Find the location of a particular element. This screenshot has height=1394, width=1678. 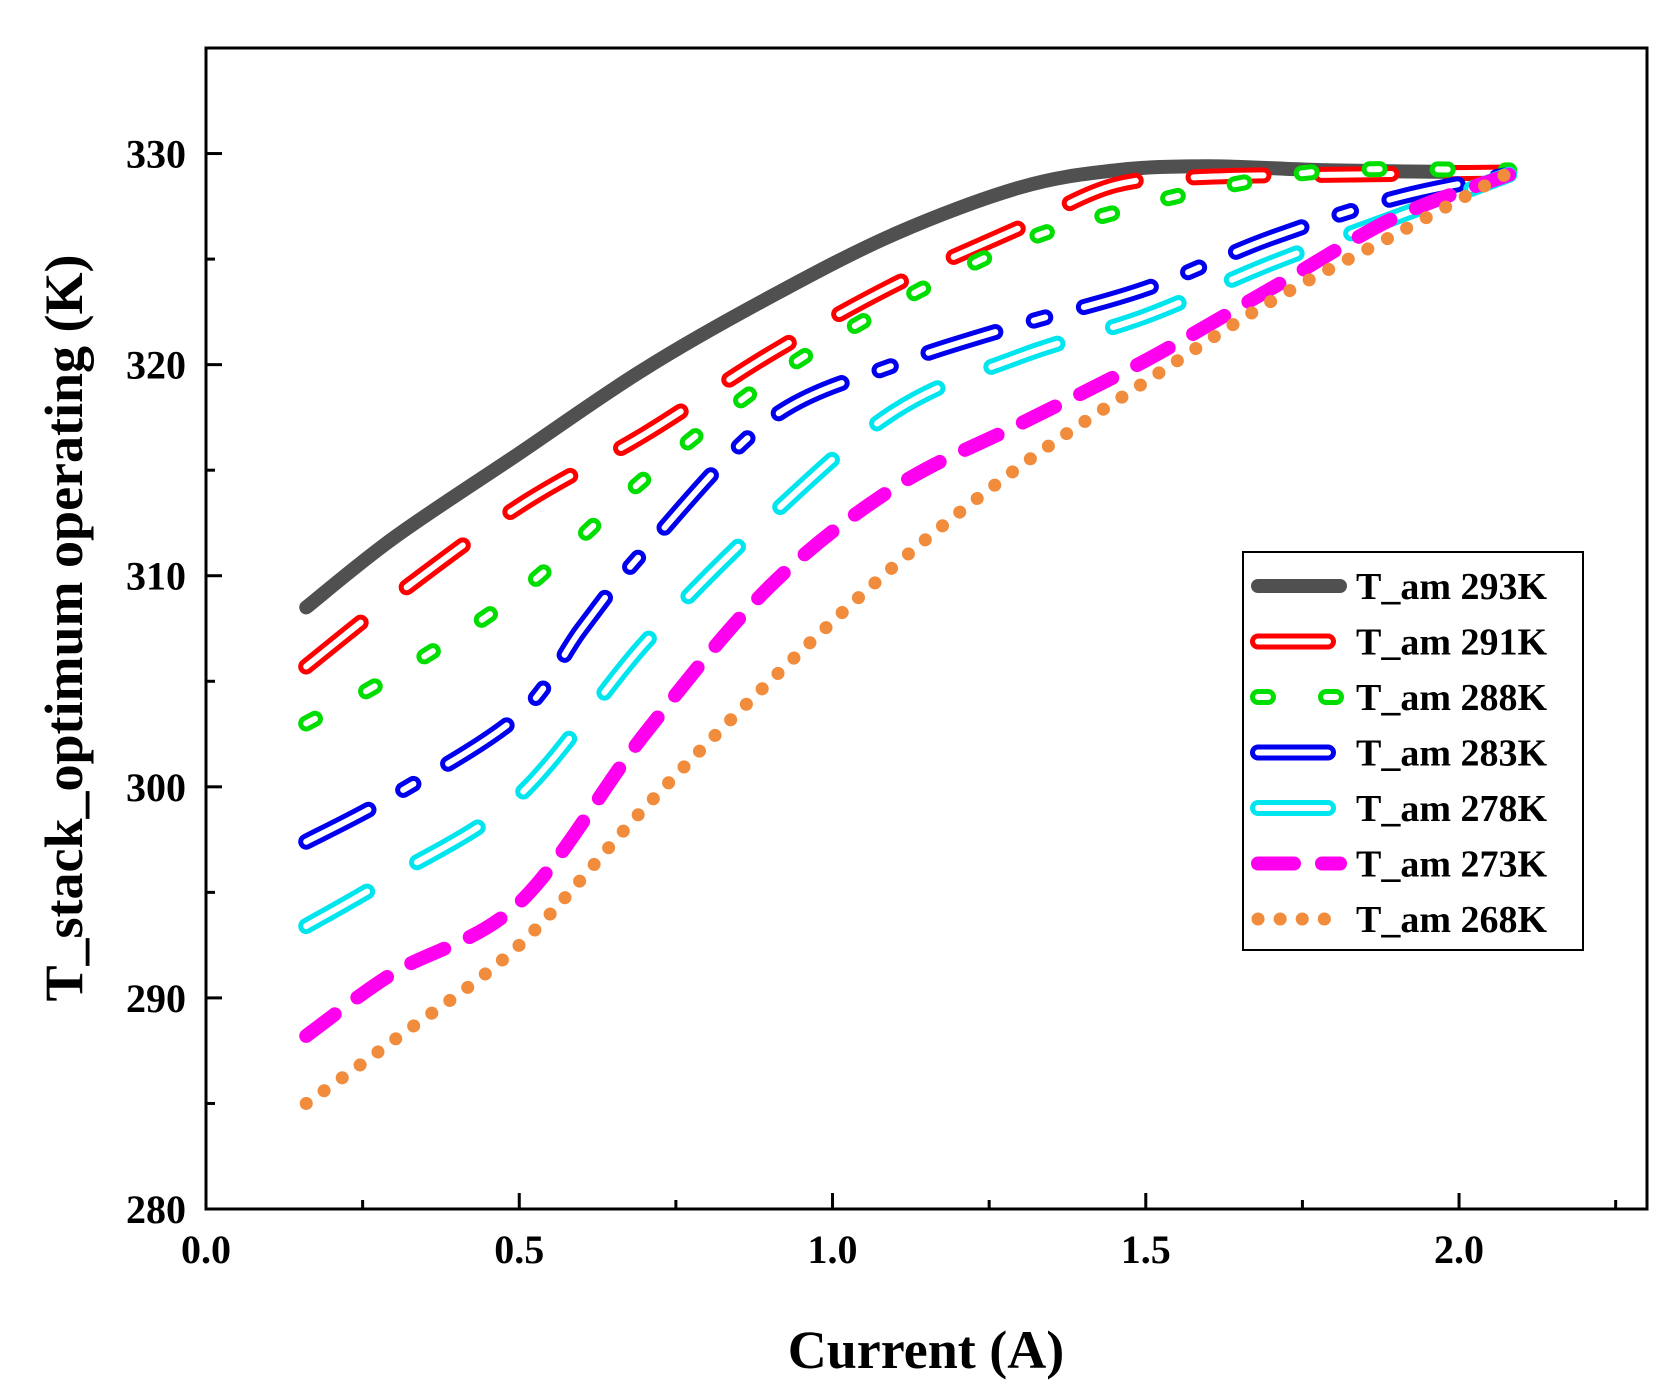

x-tick-label: 2.0 is located at coordinates (1459, 1249).